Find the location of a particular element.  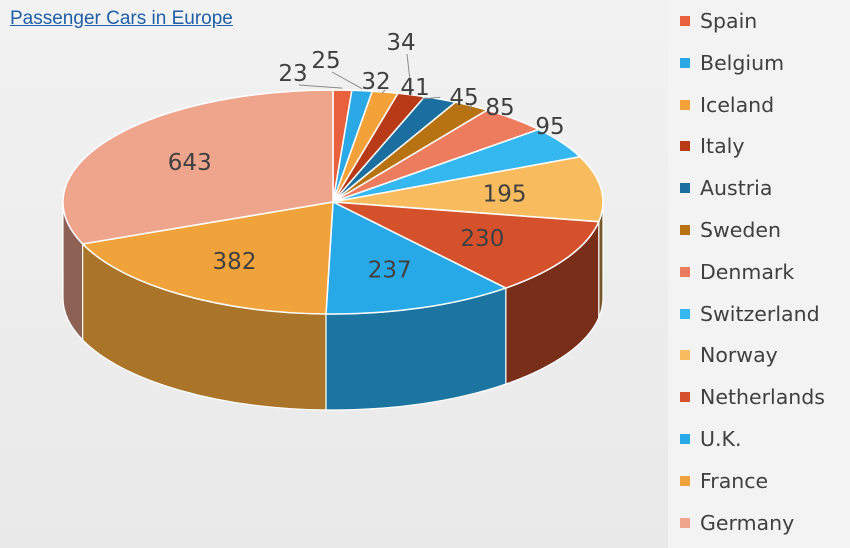

legend-label-u-k: U.K. is located at coordinates (721, 439).